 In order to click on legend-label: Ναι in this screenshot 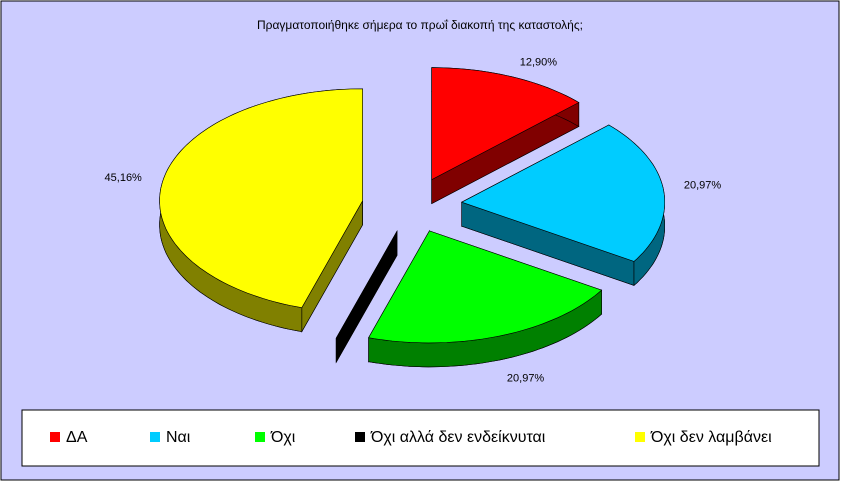, I will do `click(178, 437)`.